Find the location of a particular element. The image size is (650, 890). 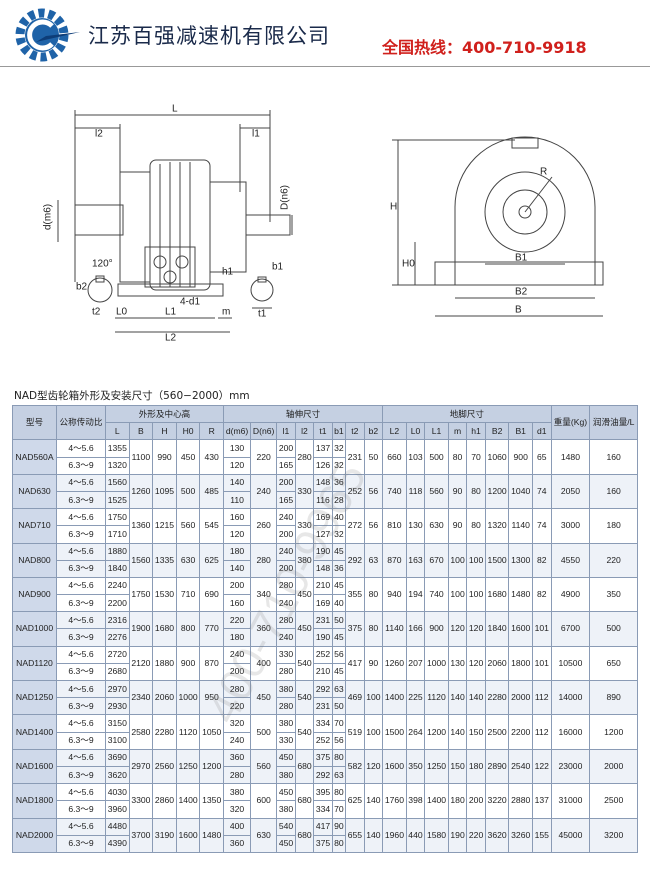

value-cell: 3620 is located at coordinates (497, 835).